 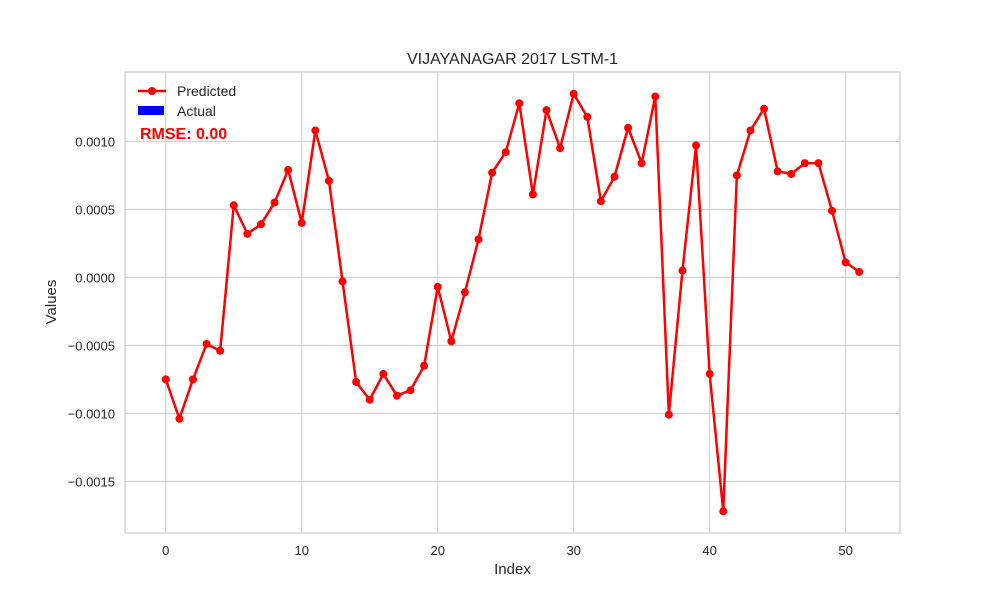 I want to click on x-axis: 0 10 20 30 40 50, so click(x=507, y=550).